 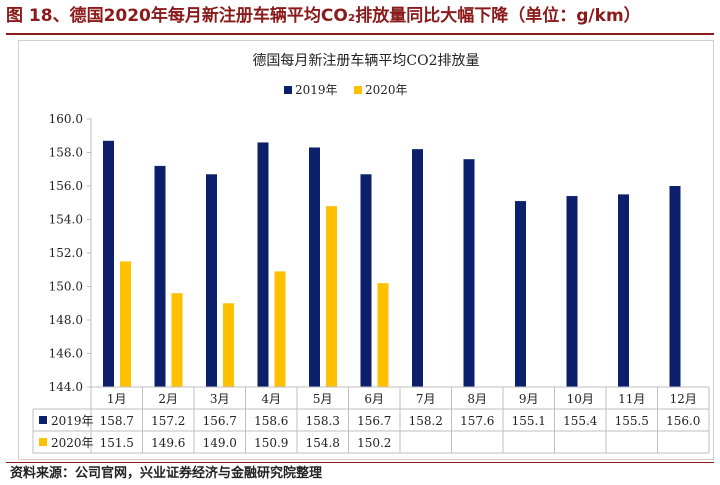 What do you see at coordinates (683, 399) in the screenshot?
I see `x-tick-label: 12月` at bounding box center [683, 399].